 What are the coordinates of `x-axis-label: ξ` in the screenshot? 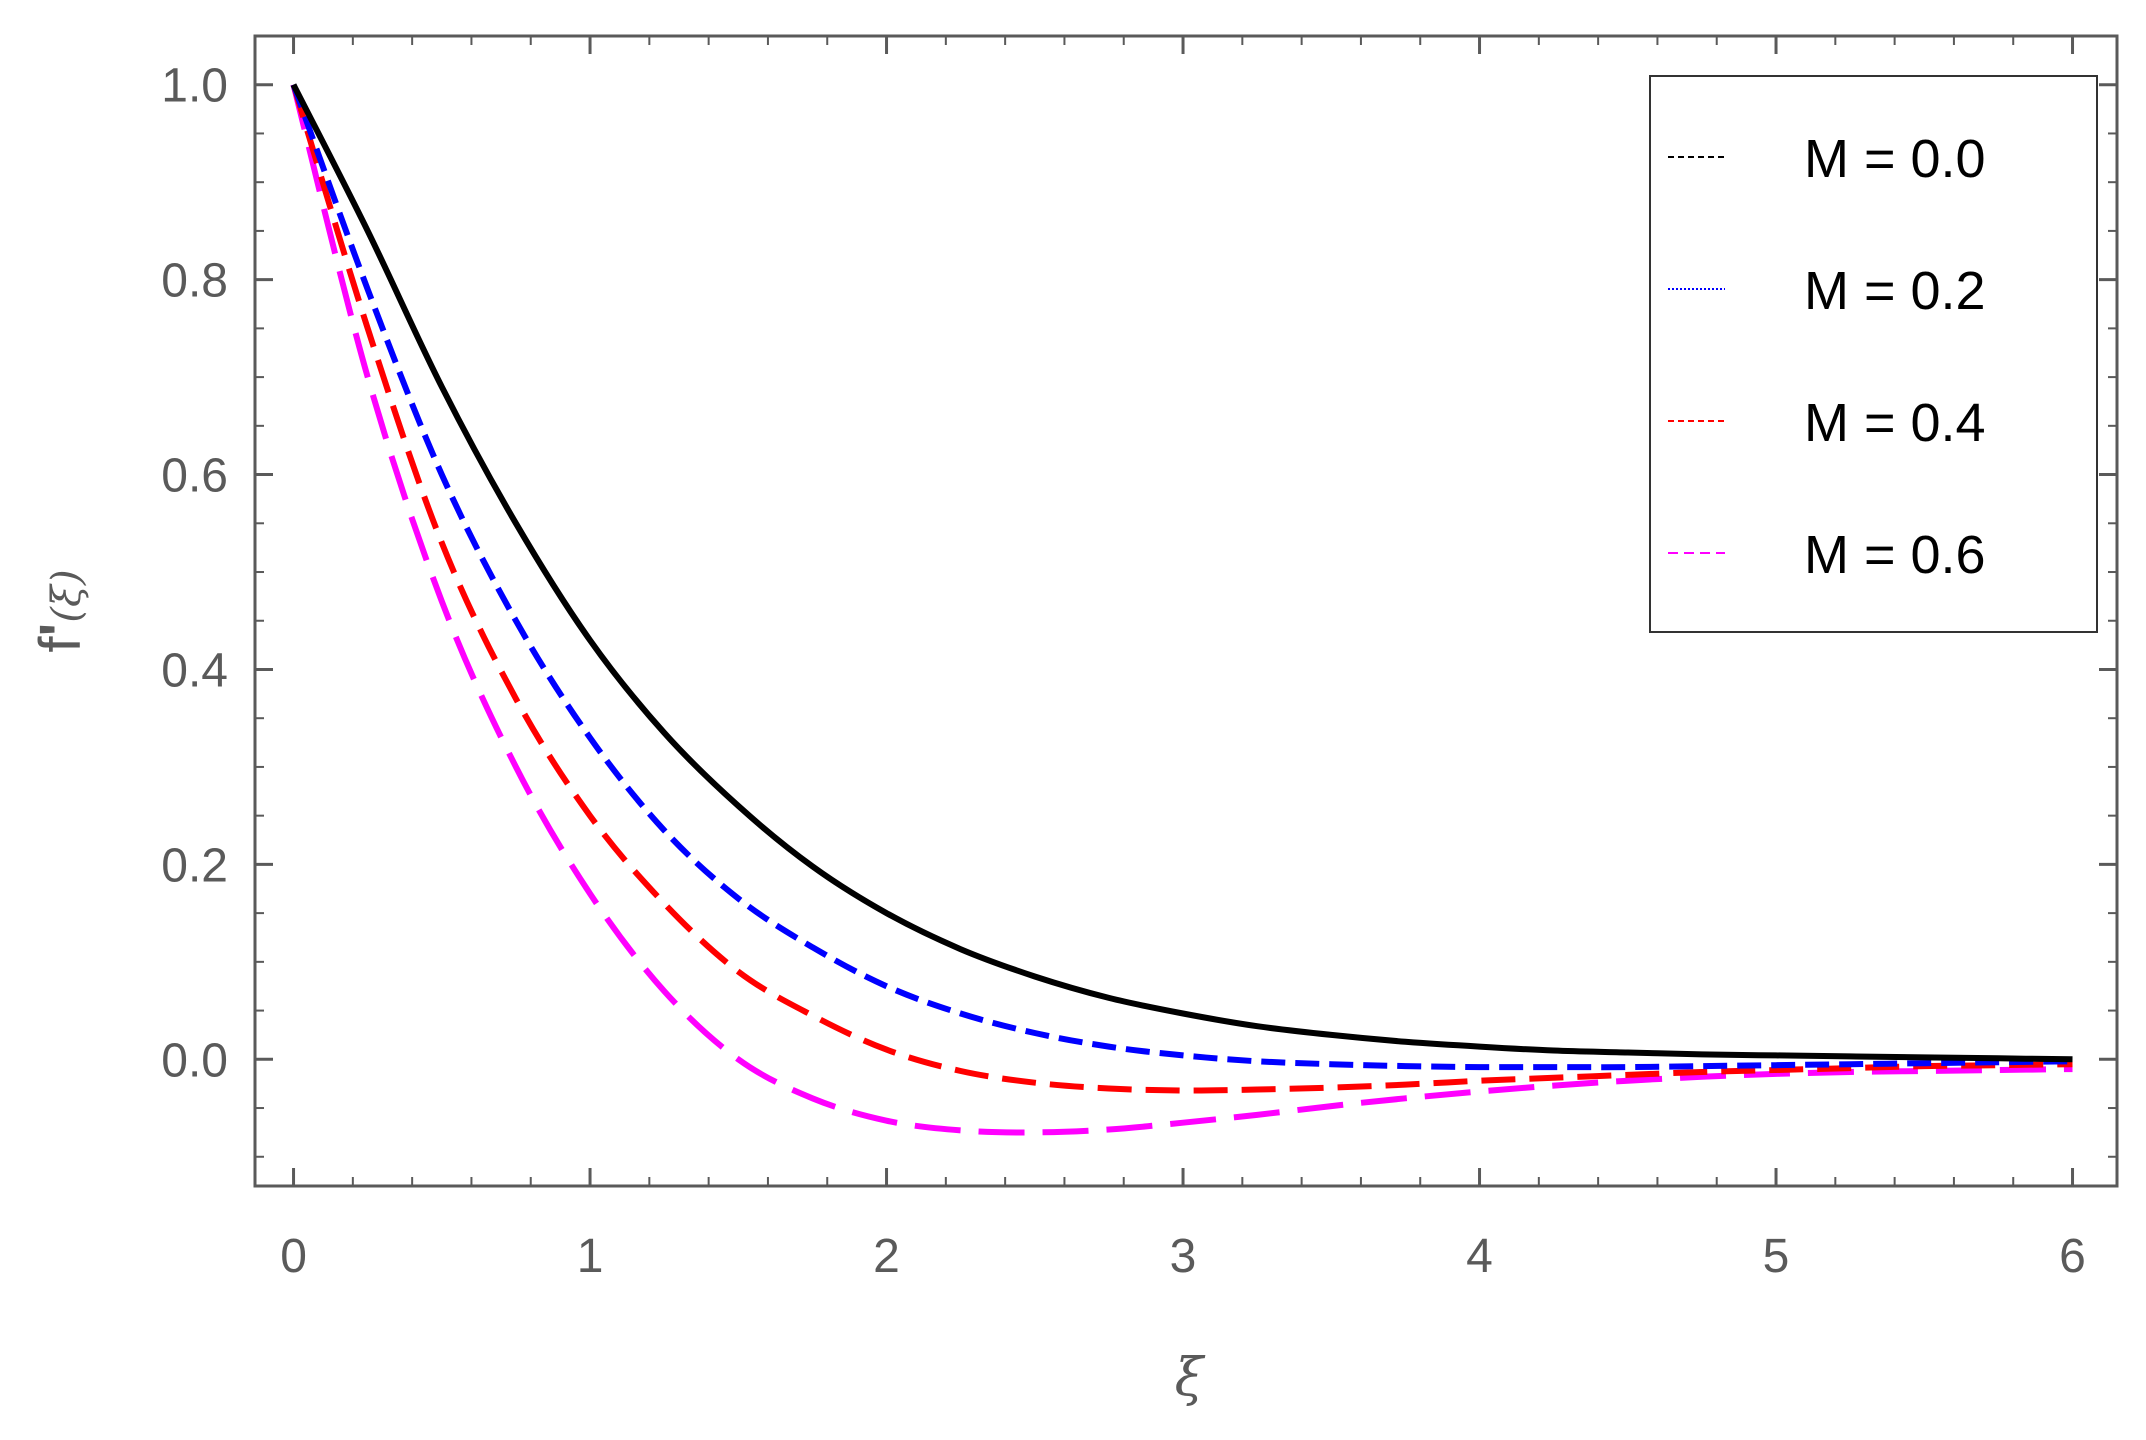 It's located at (1190, 1378).